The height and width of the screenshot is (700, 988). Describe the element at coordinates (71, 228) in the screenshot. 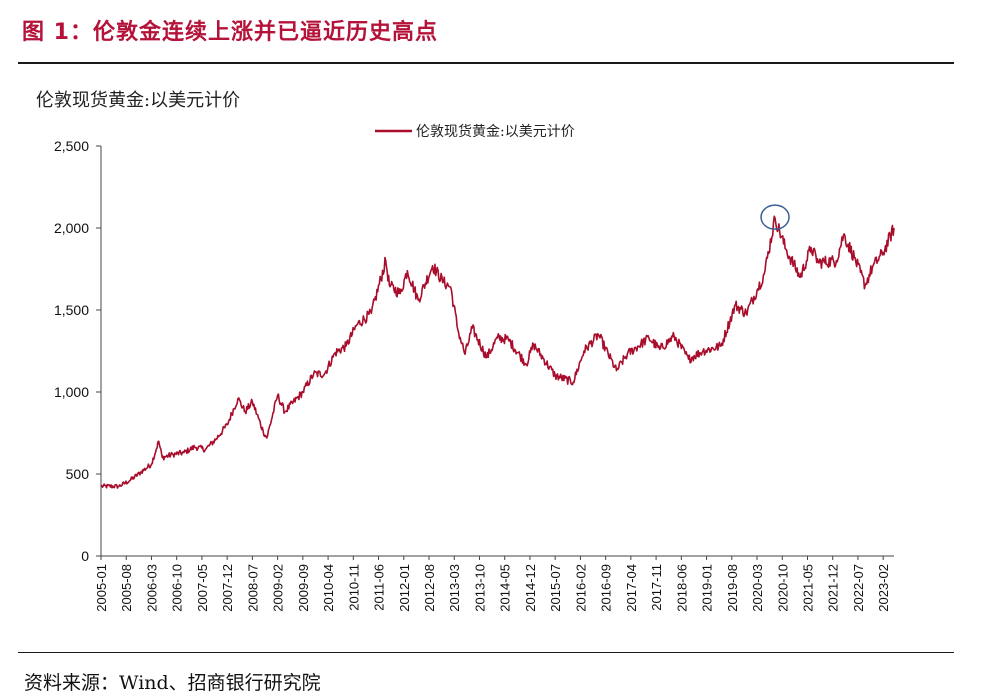

I see `y-tick-label: 2,000` at that location.